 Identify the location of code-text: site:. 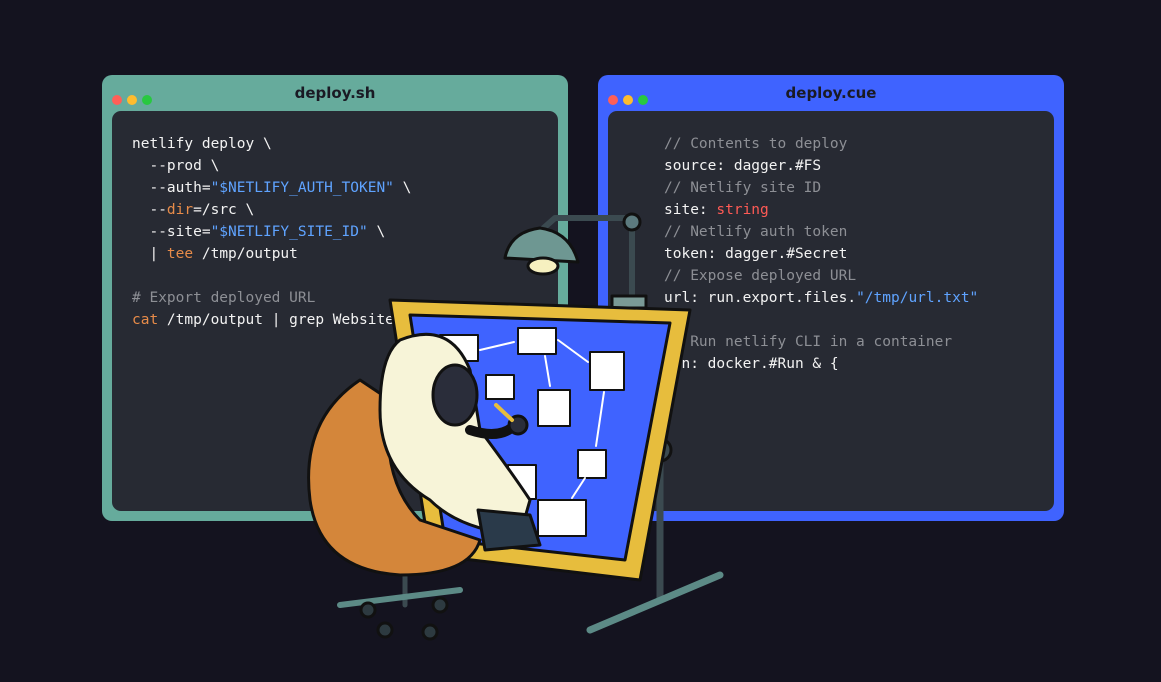
(690, 210).